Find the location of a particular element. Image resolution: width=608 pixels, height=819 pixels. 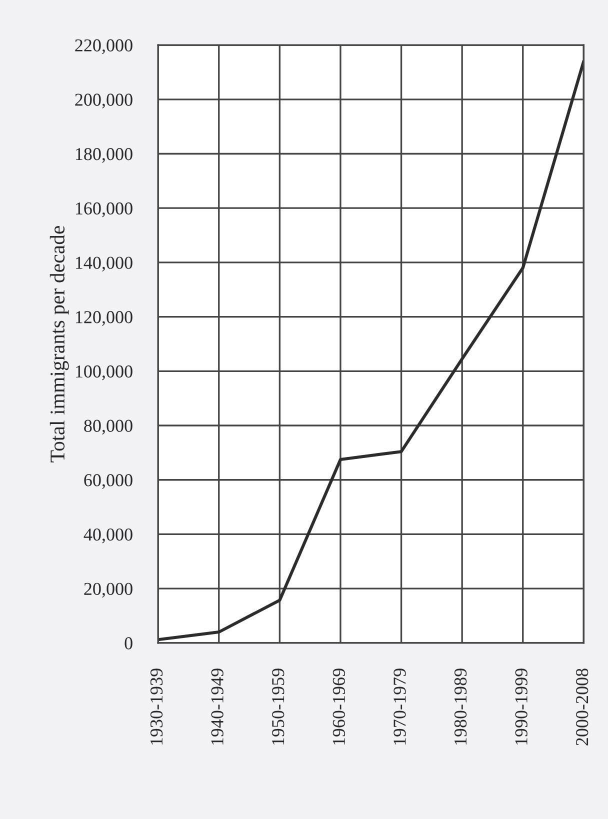

y-tick-label: 120,000 is located at coordinates (104, 318).